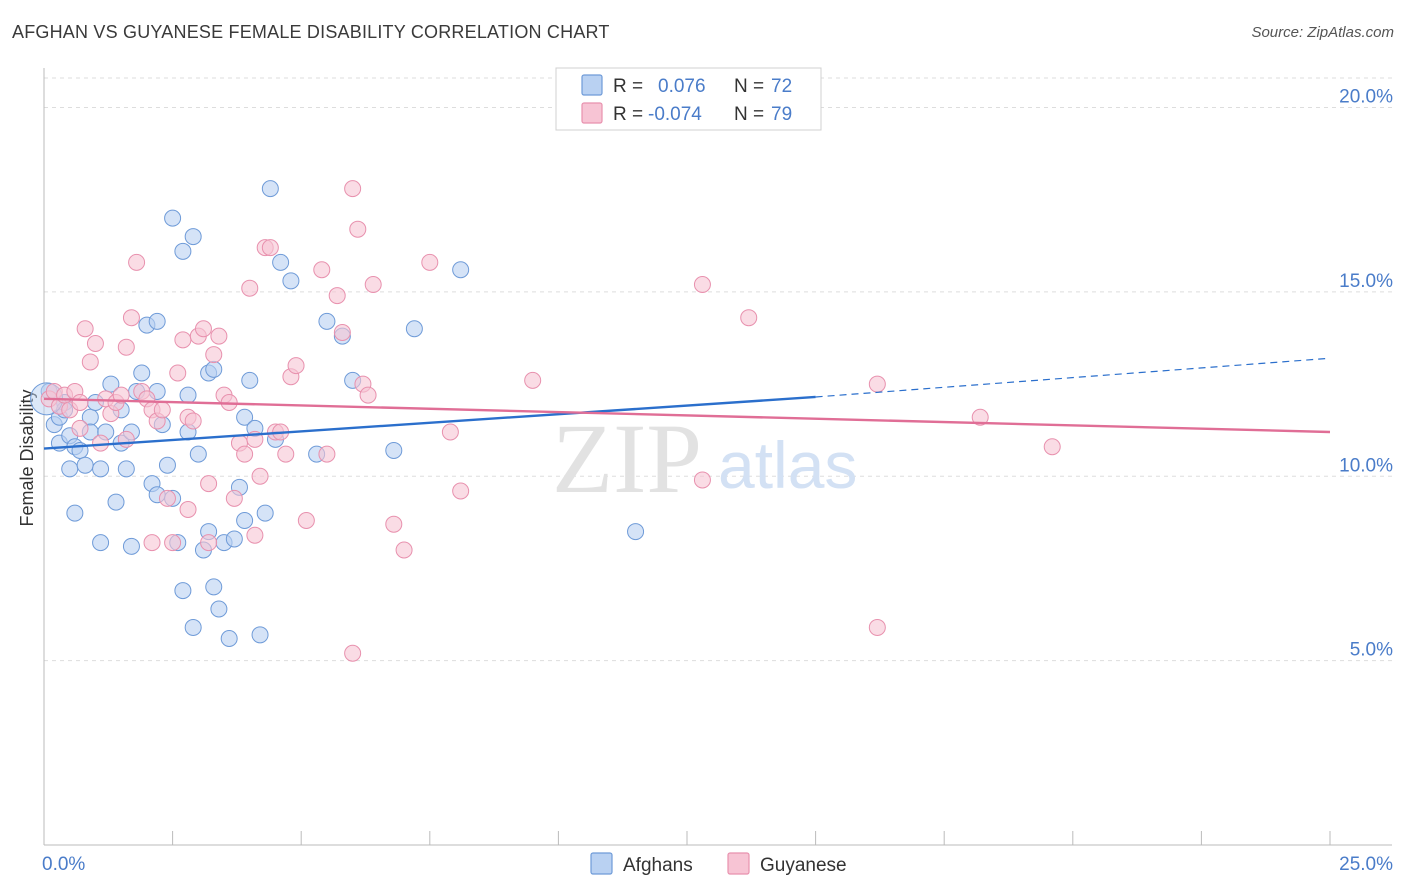  What do you see at coordinates (429, 422) in the screenshot?
I see `afghans-trend-line` at bounding box center [429, 422].